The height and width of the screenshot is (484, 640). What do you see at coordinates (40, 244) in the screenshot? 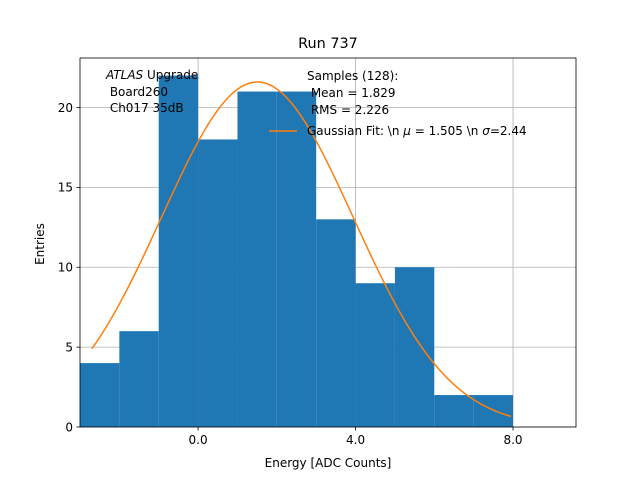
I see `y-axis-label: Entries` at bounding box center [40, 244].